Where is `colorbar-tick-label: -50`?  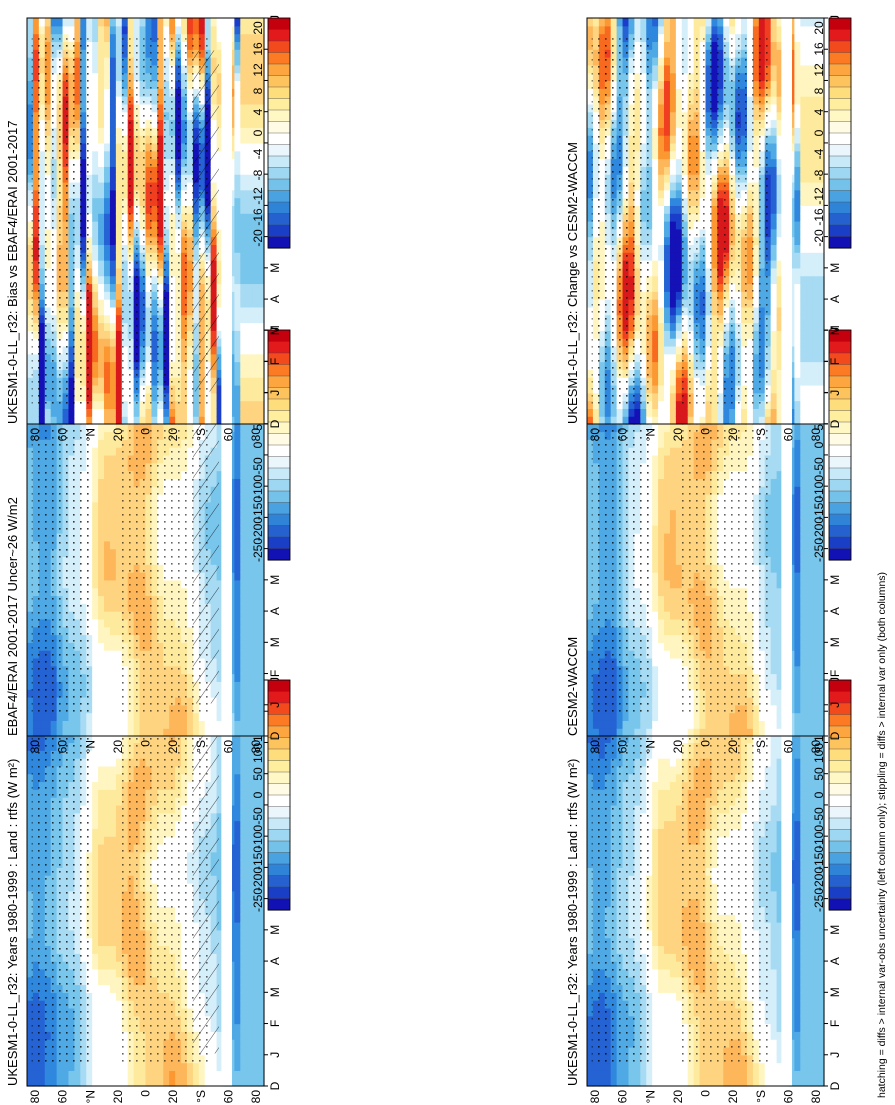 colorbar-tick-label: -50 is located at coordinates (258, 466).